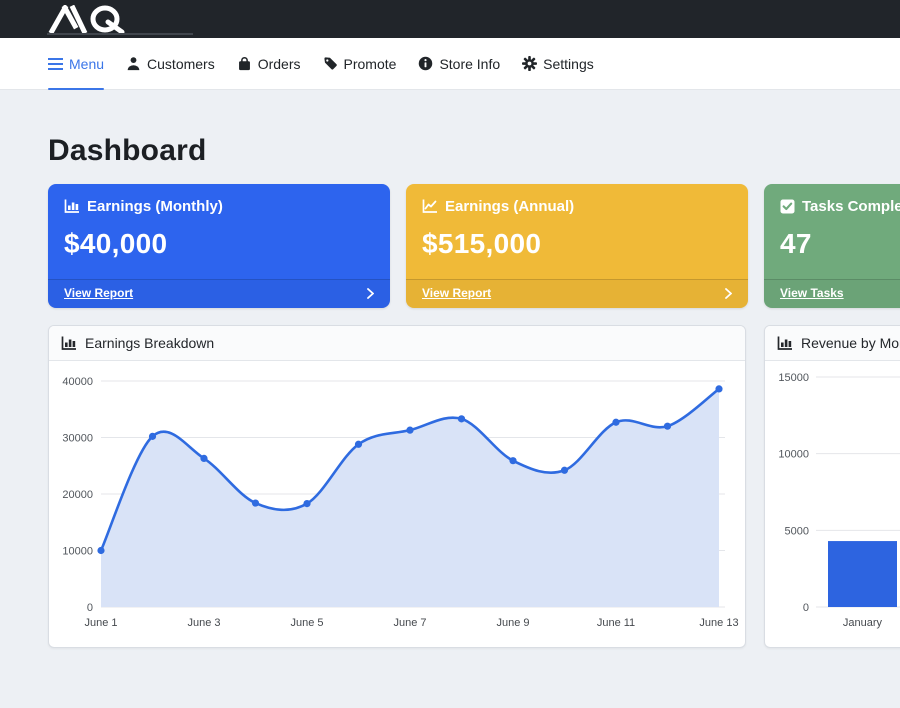 This screenshot has width=900, height=708. I want to click on nav-item-customers: Customers, so click(170, 64).